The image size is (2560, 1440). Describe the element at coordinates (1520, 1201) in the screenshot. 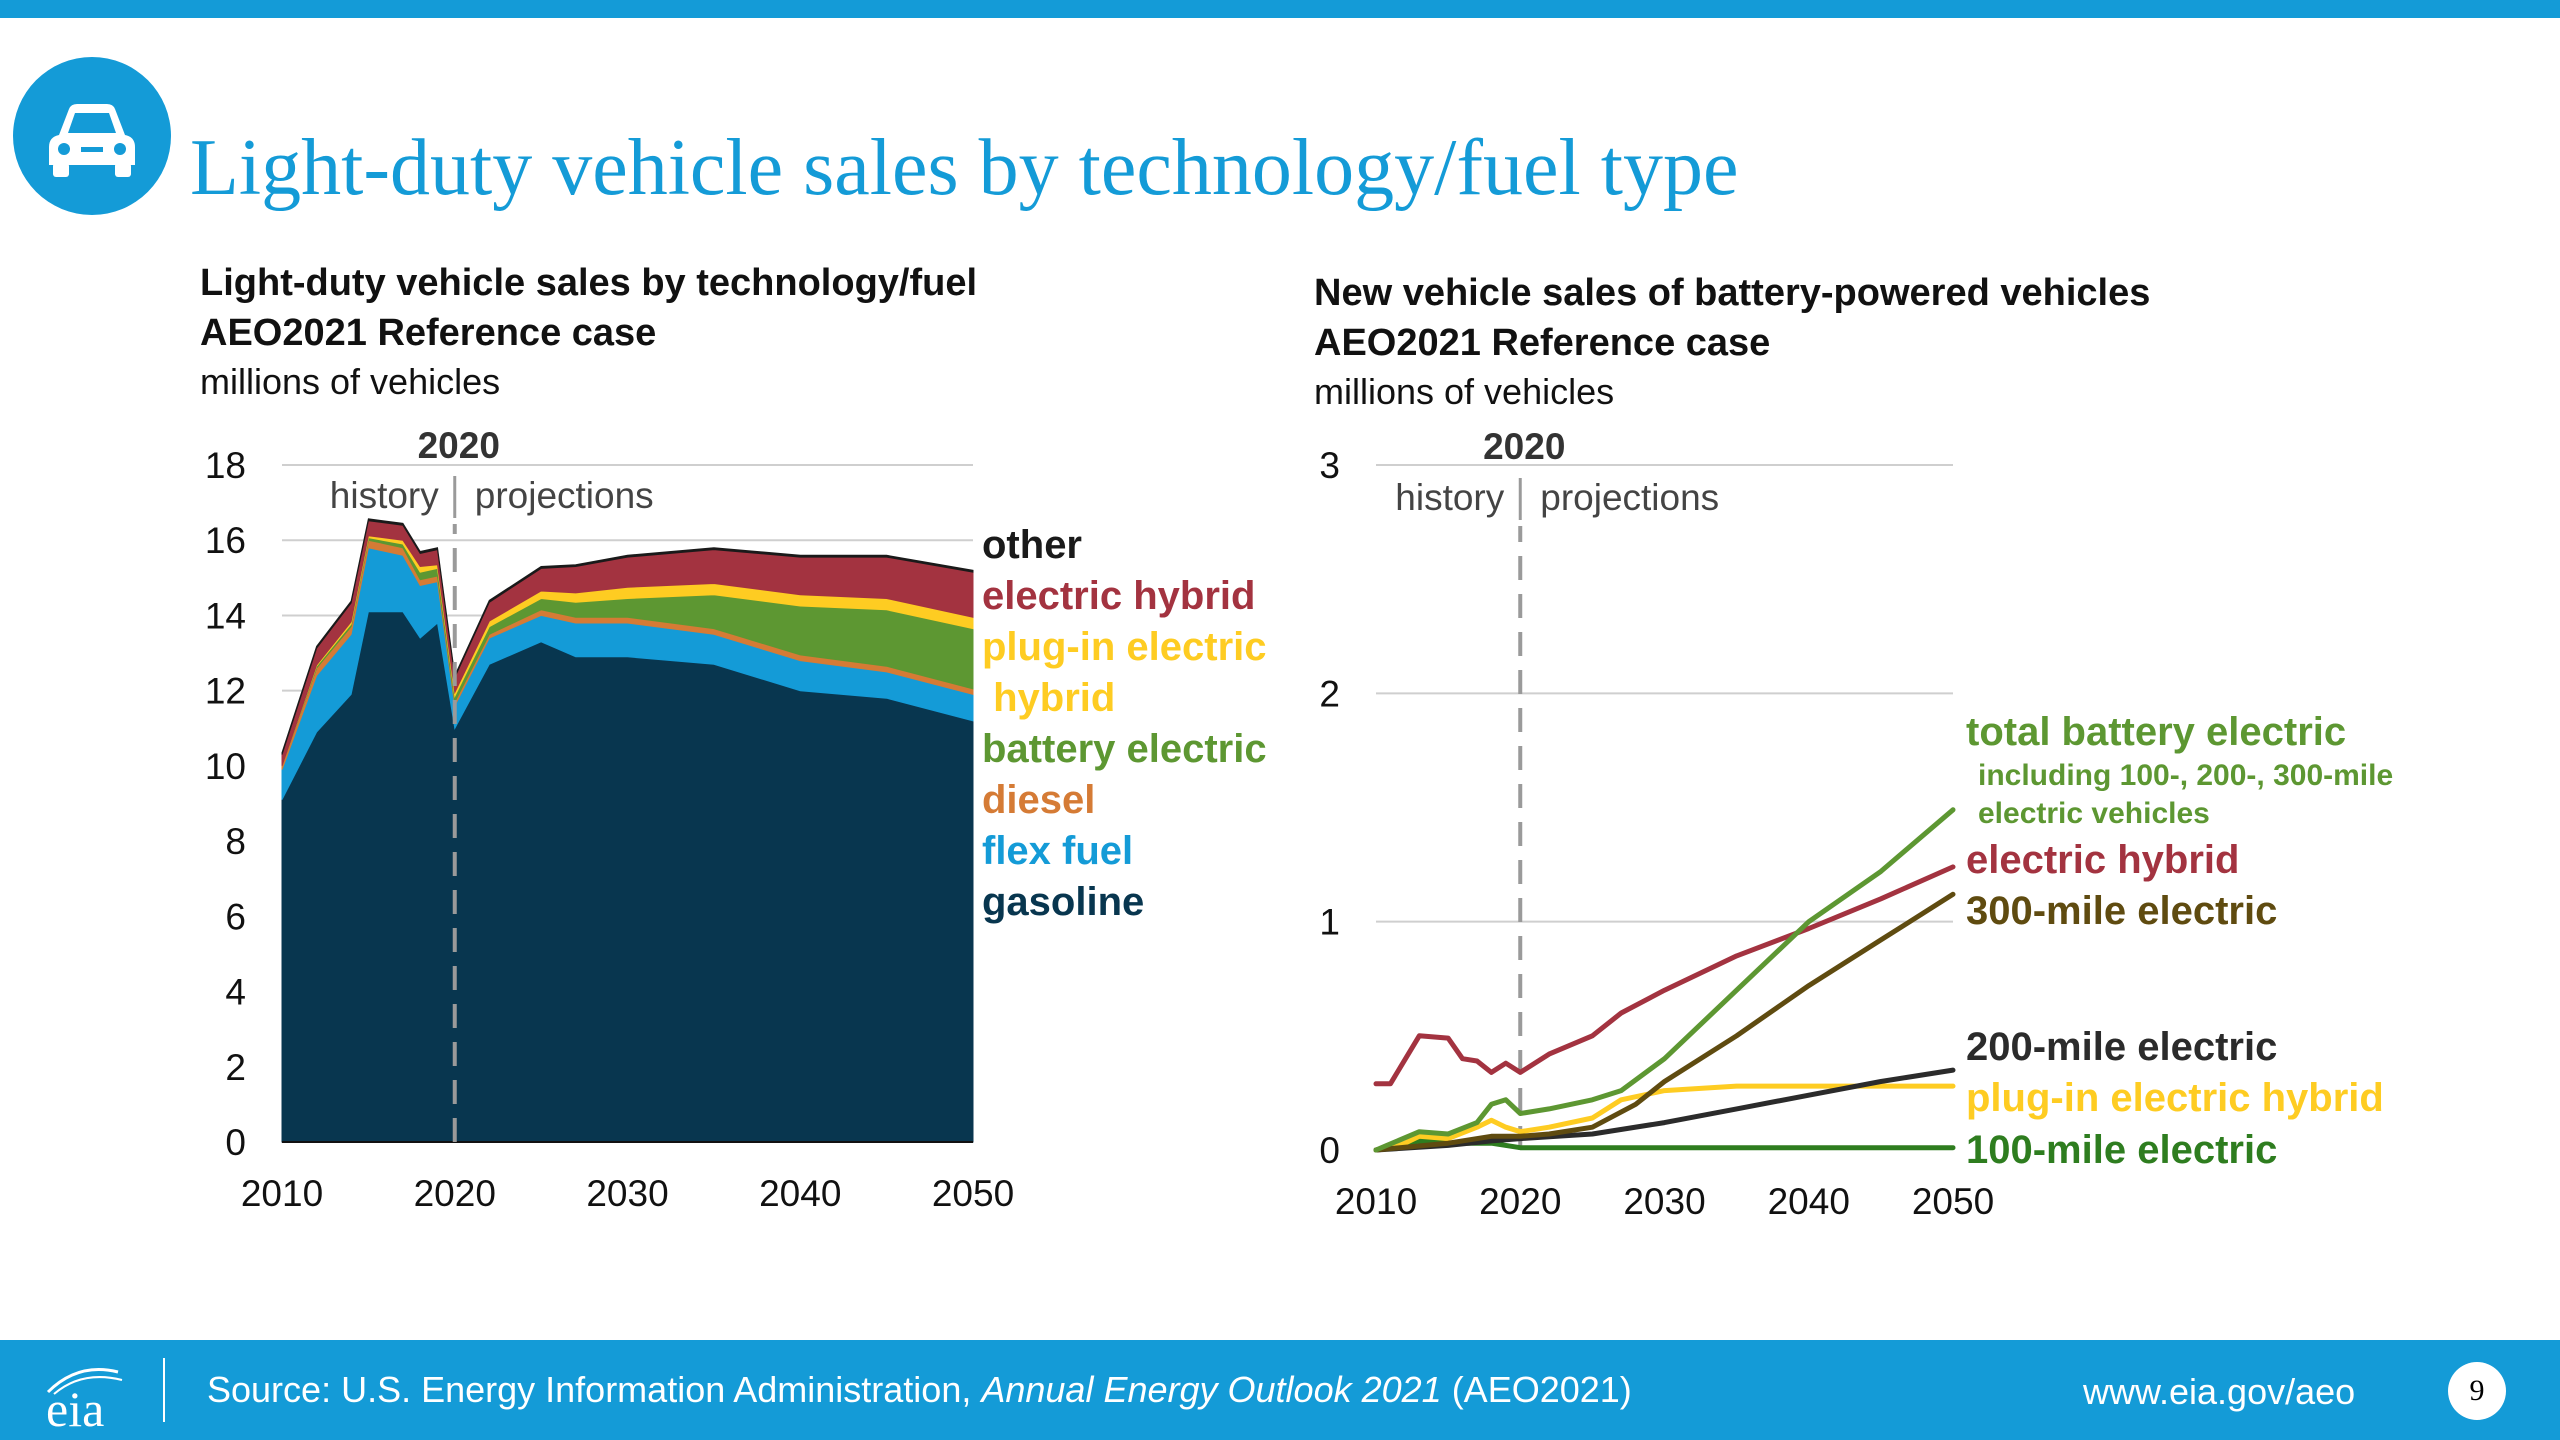

I see `right-x-tick-label: 2020` at that location.